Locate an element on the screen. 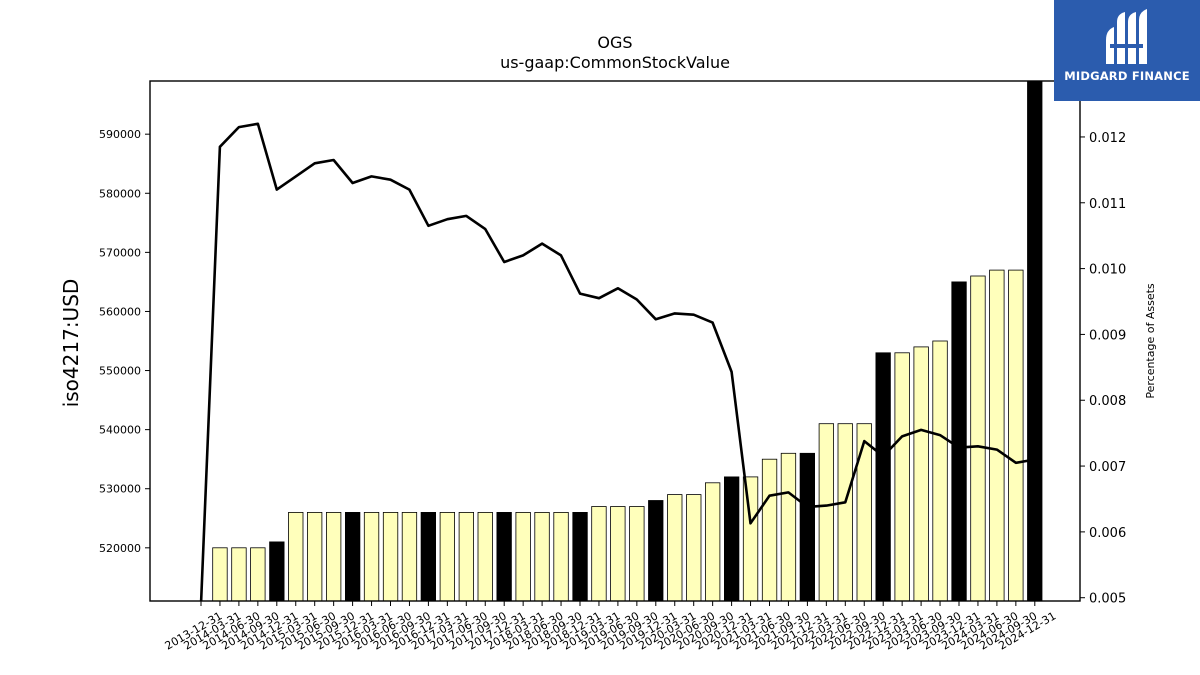  midgard-logo-icon is located at coordinates (1126, 36).